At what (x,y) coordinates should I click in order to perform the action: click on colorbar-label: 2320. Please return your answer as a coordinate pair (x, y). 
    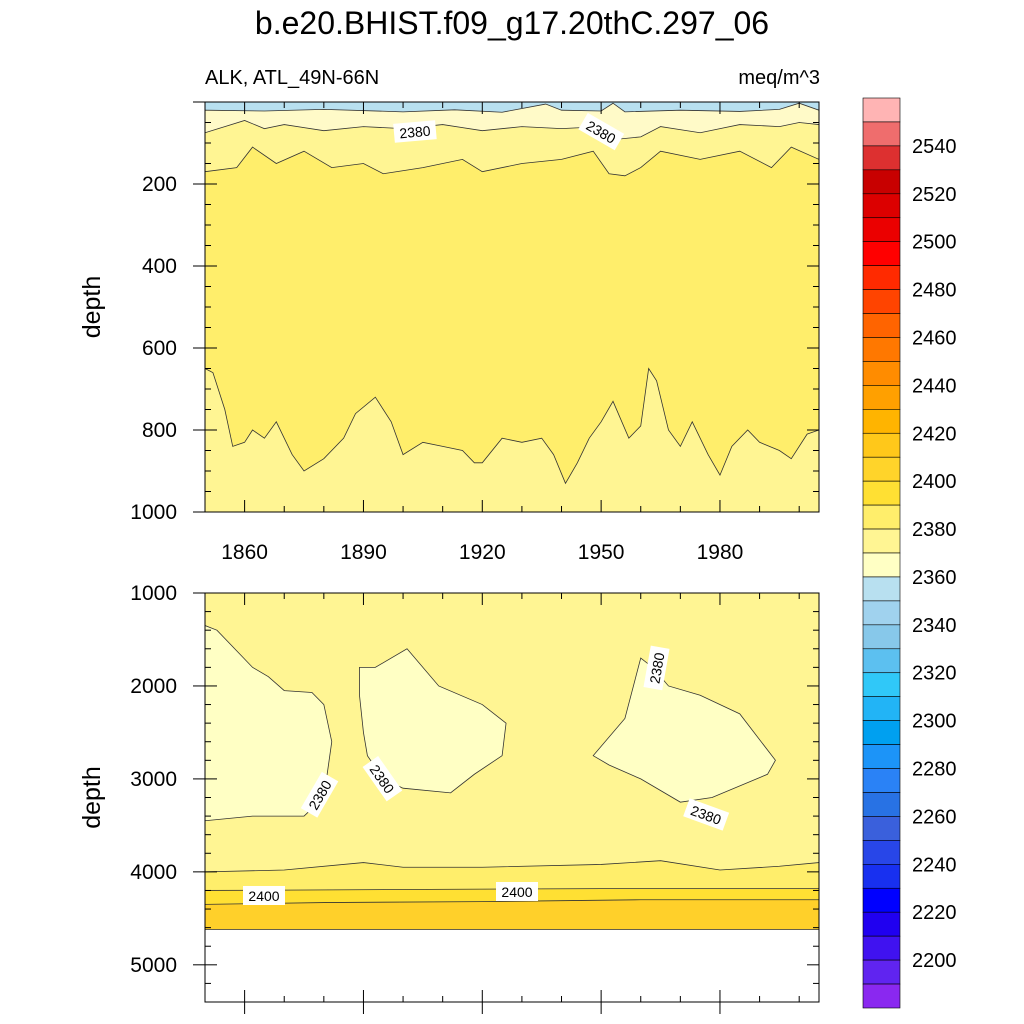
    Looking at the image, I should click on (934, 674).